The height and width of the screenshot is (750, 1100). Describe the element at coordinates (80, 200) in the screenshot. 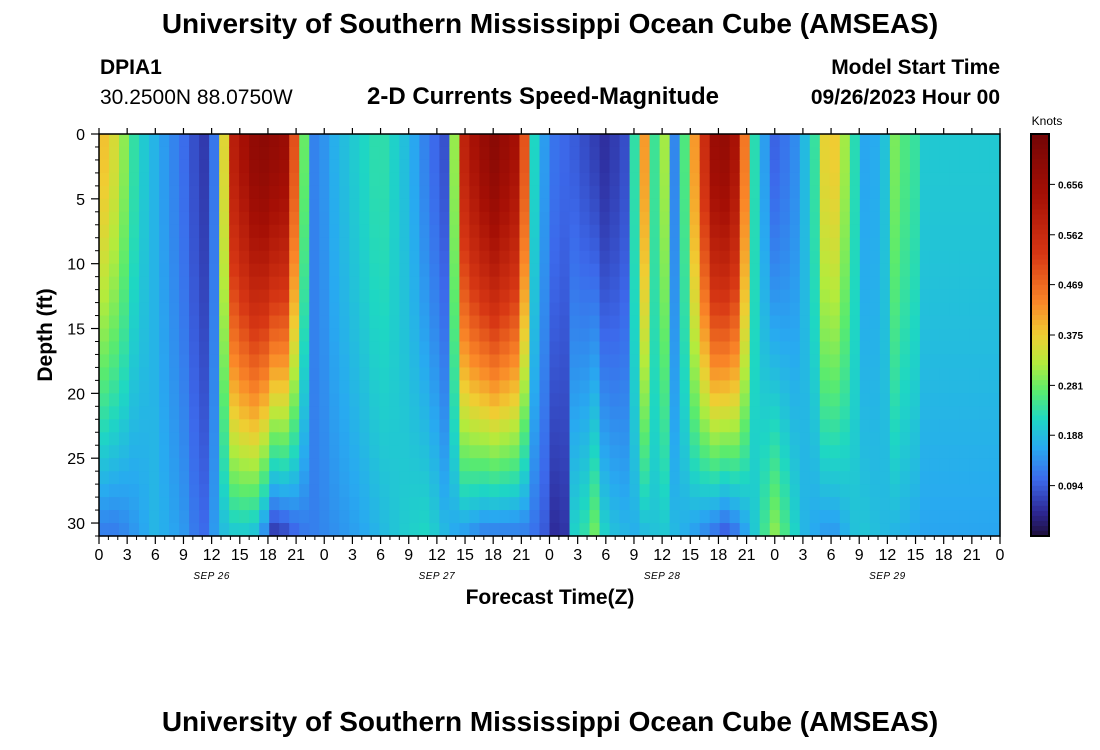

I see `y-tick-label: 5` at that location.